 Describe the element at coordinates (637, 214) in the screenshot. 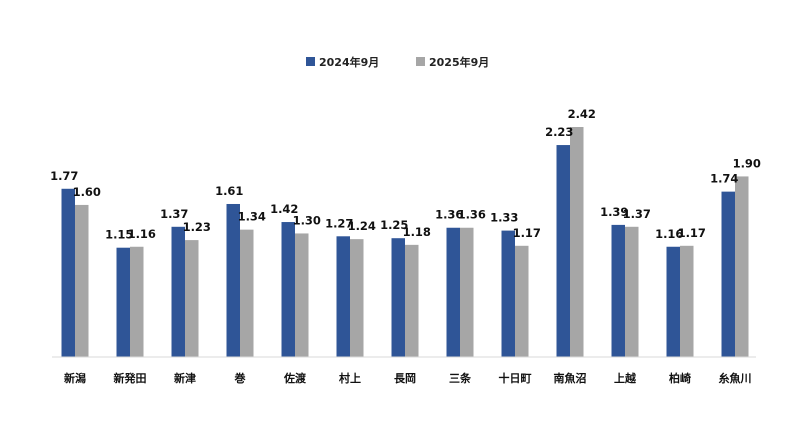

I see `data-label-s2-10: 1.37` at that location.